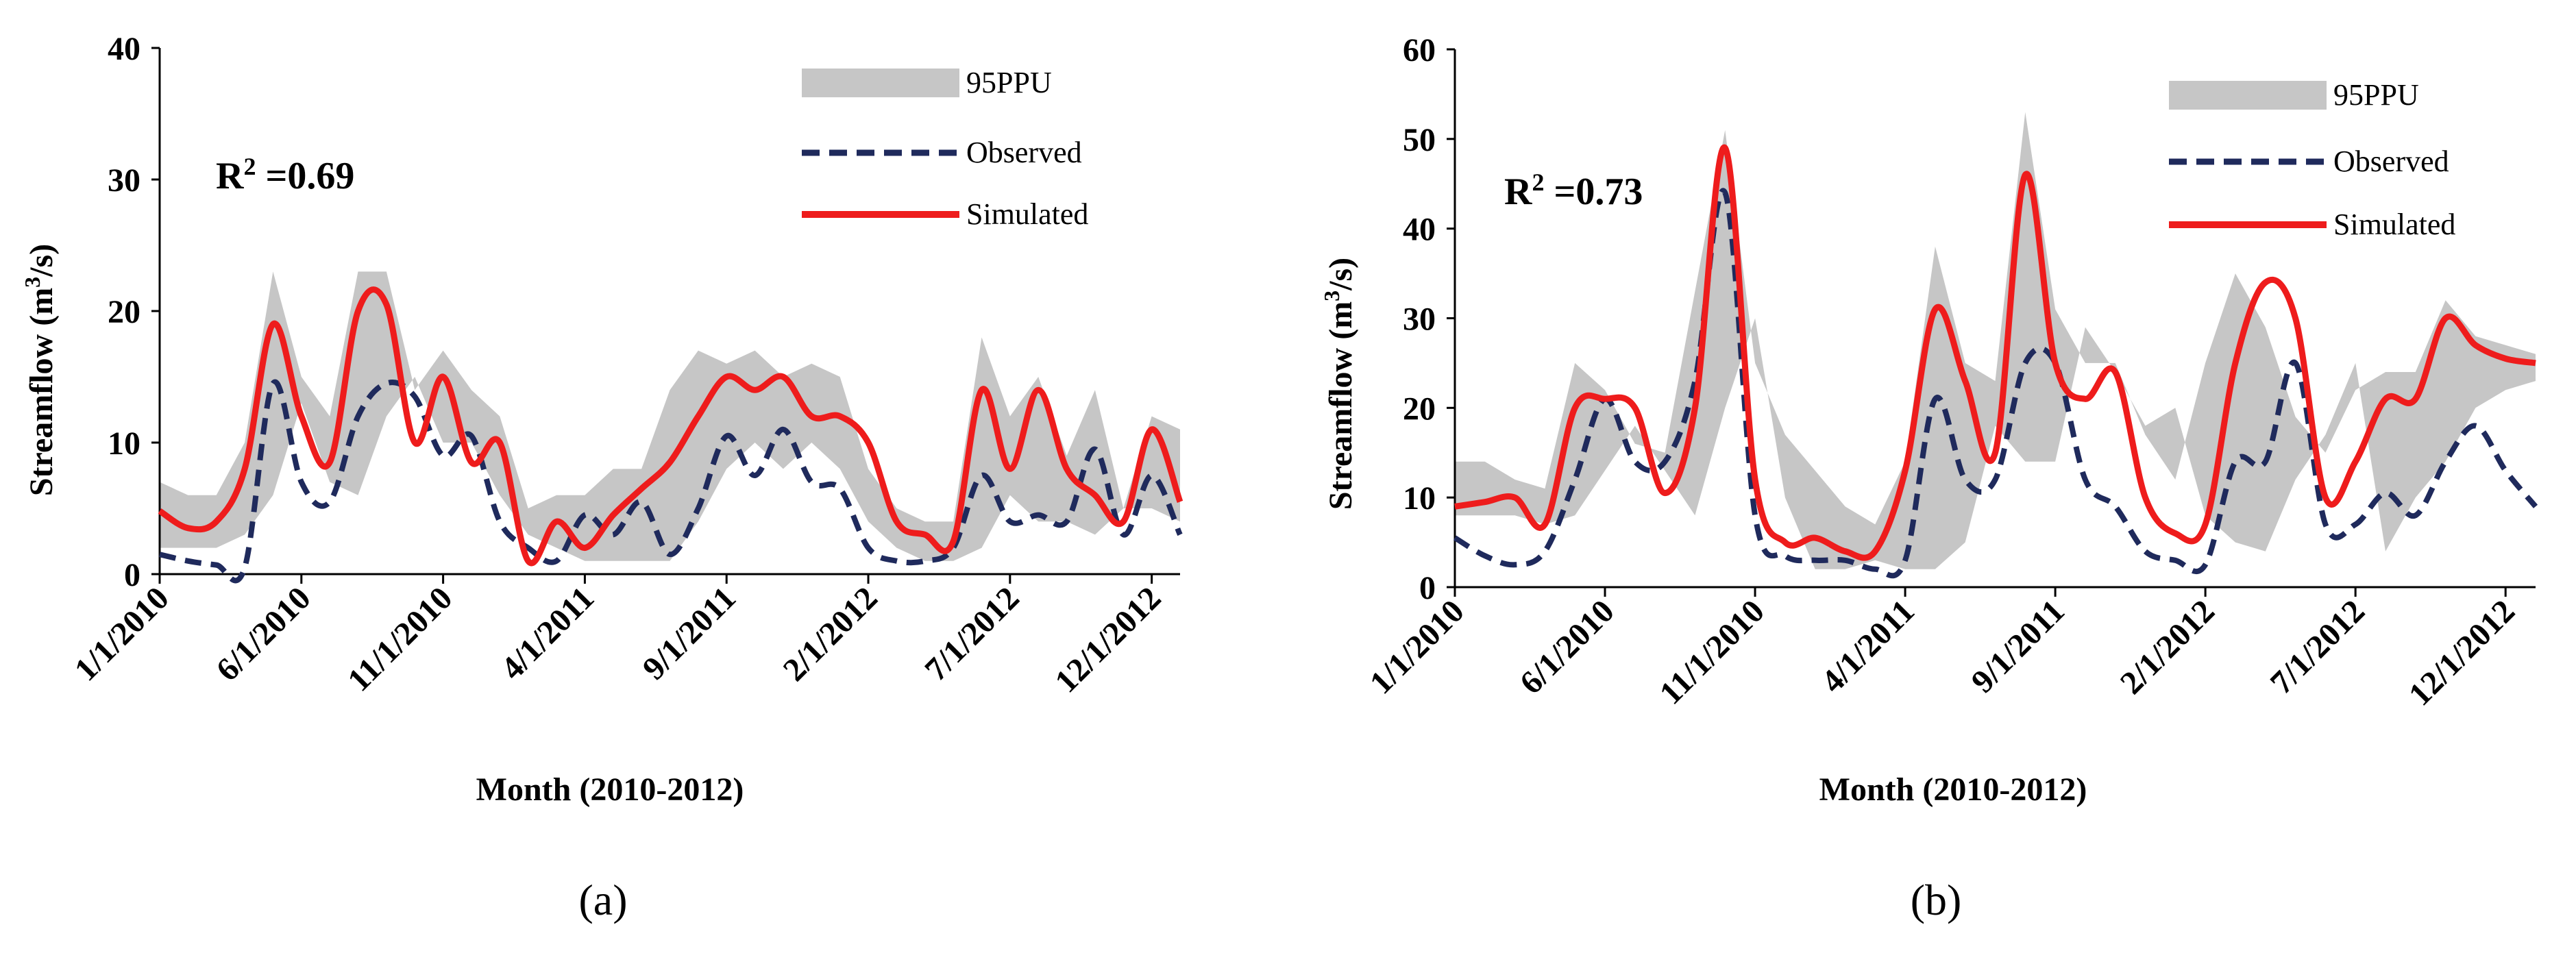 The height and width of the screenshot is (953, 2576). What do you see at coordinates (1953, 789) in the screenshot?
I see `panel-b-x-axis-label: Month (2010-2012)` at bounding box center [1953, 789].